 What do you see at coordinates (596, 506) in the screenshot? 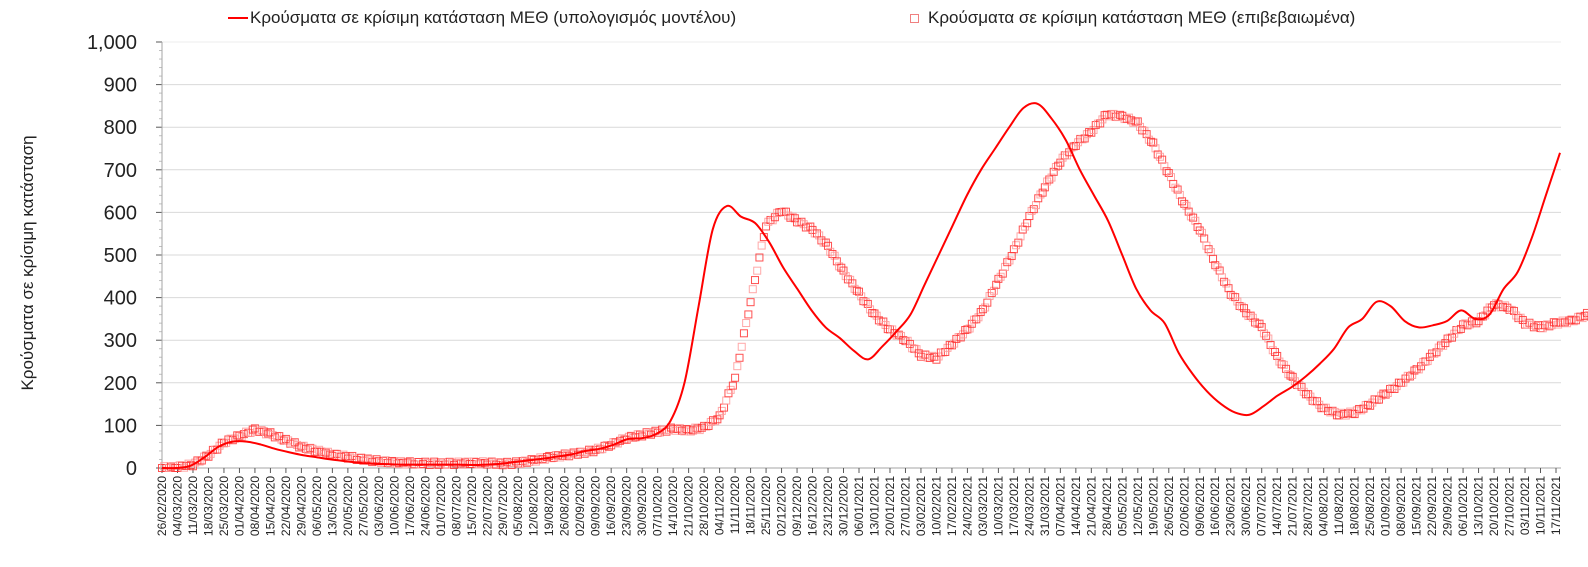
I see `x-tick-label: 09/09/2020` at bounding box center [596, 506].